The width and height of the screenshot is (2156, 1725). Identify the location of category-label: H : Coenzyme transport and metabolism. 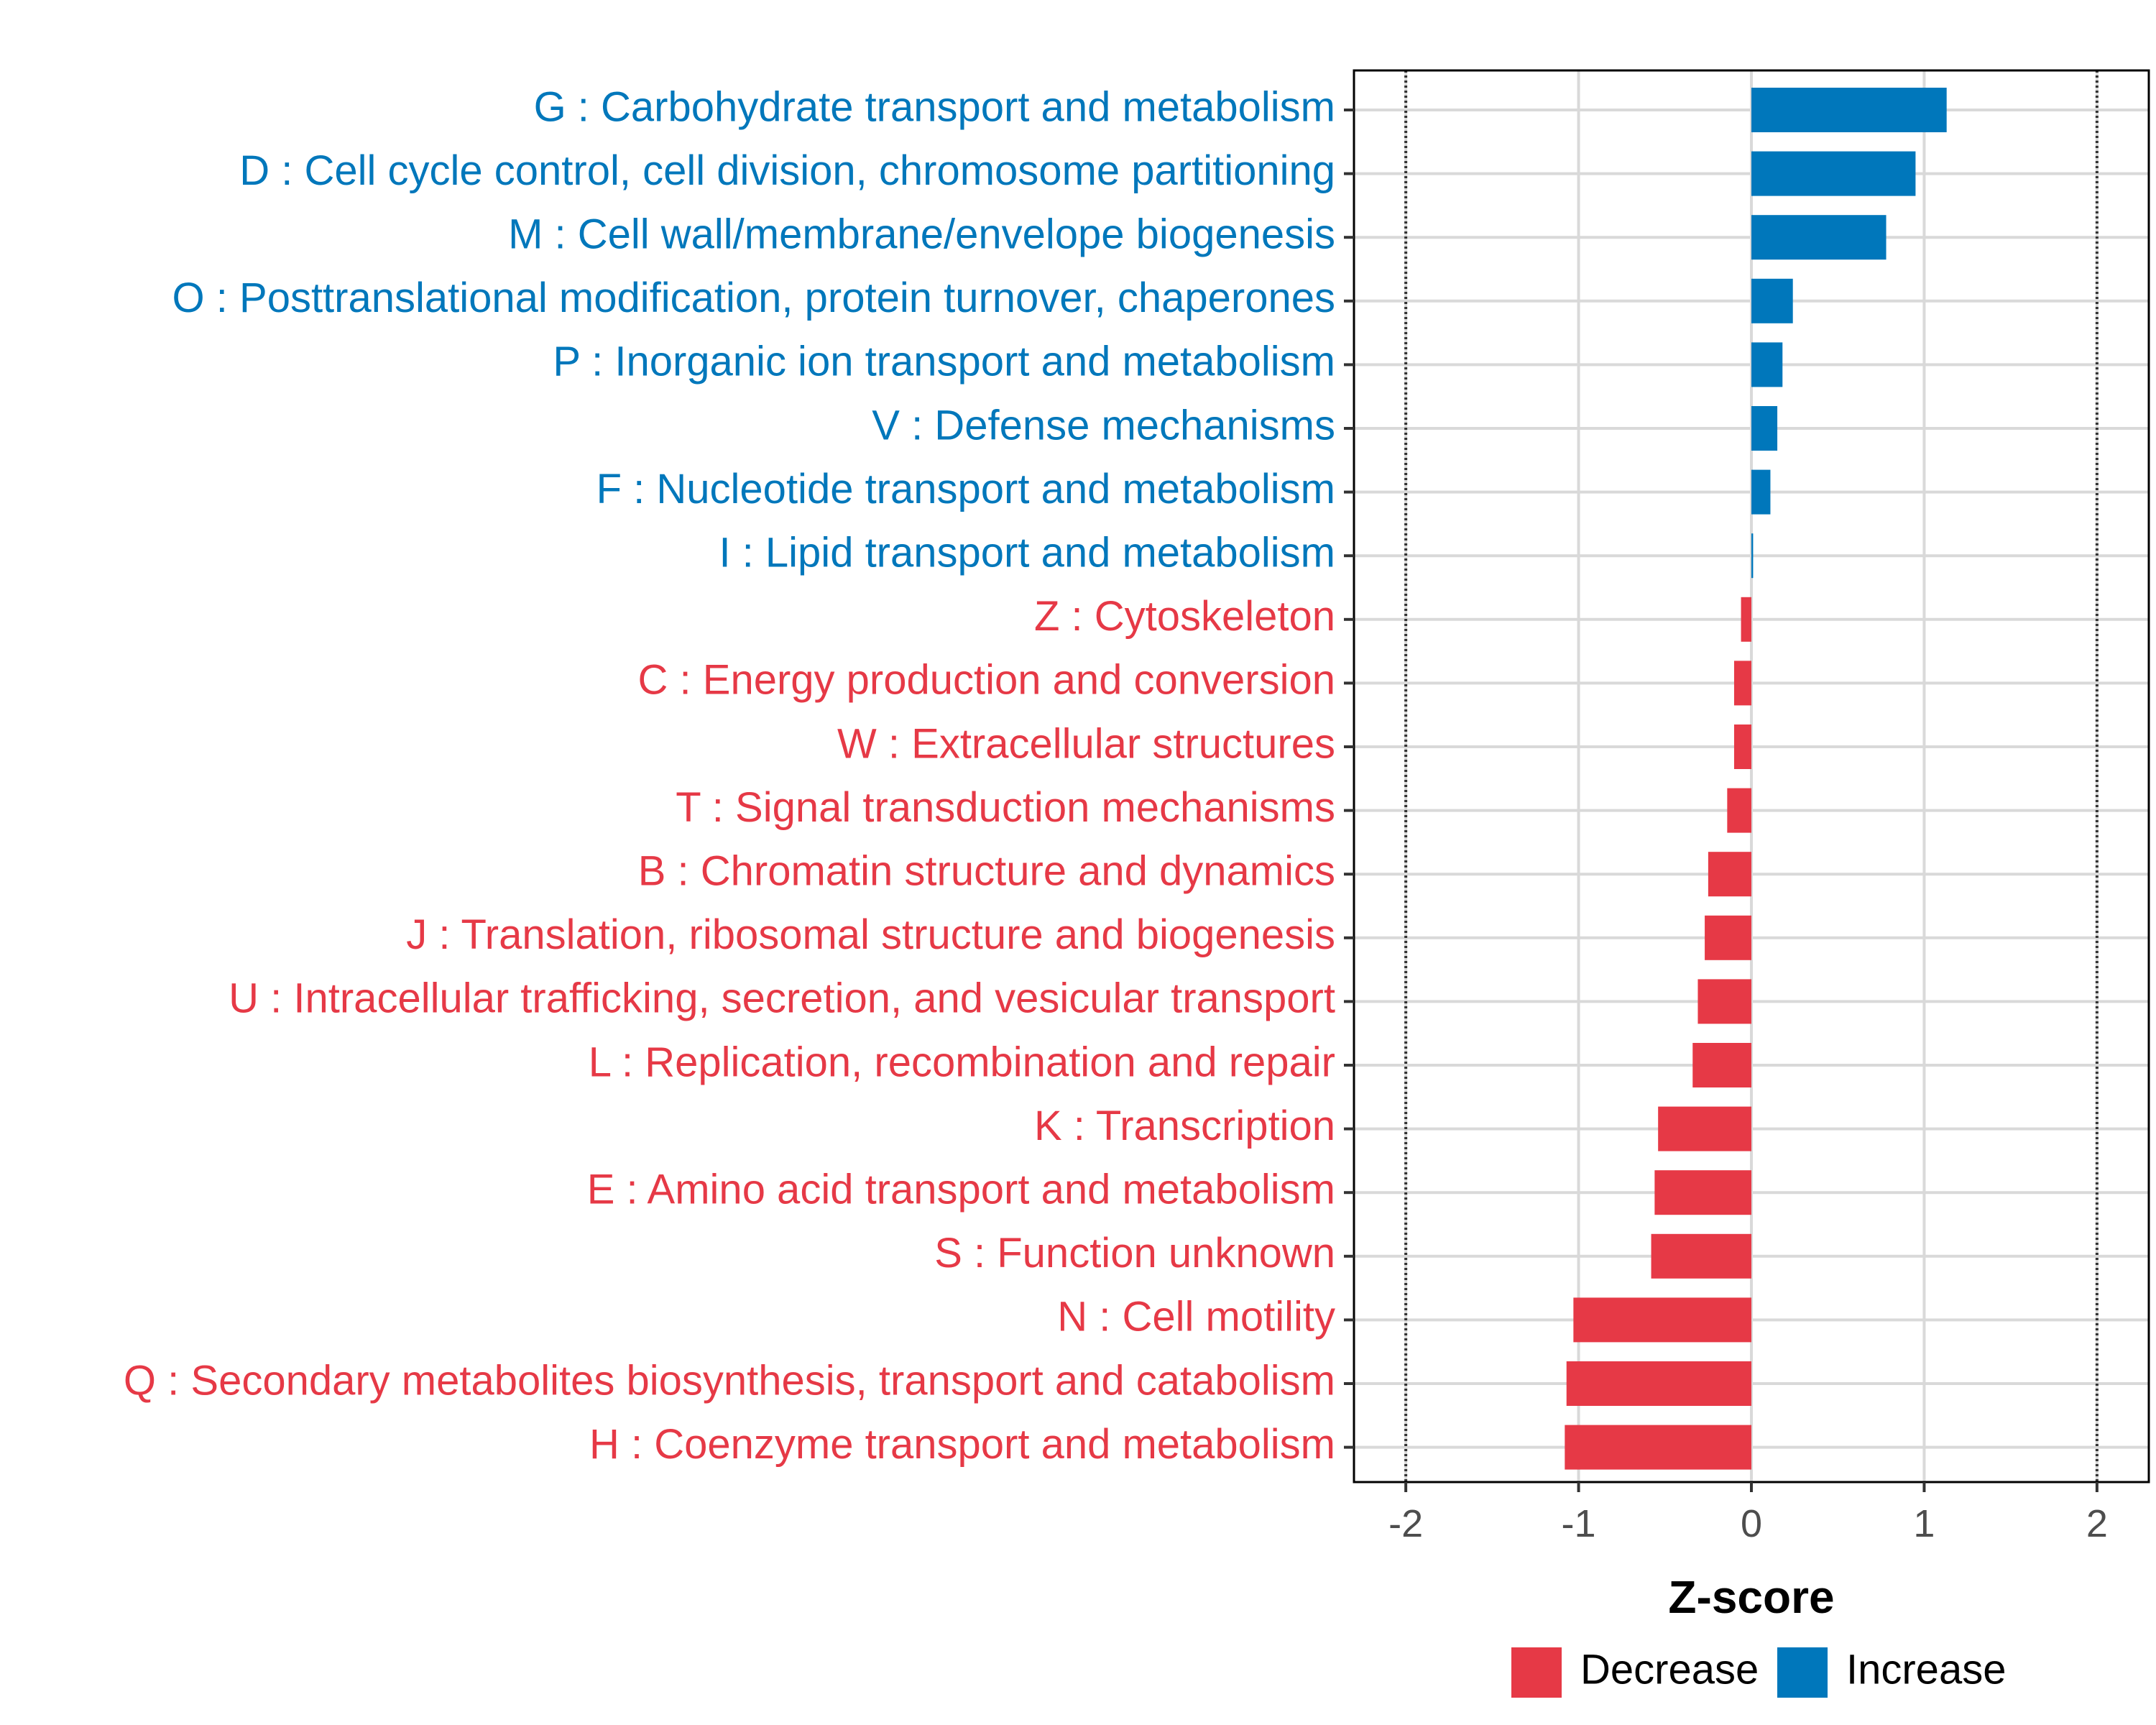
(962, 1444).